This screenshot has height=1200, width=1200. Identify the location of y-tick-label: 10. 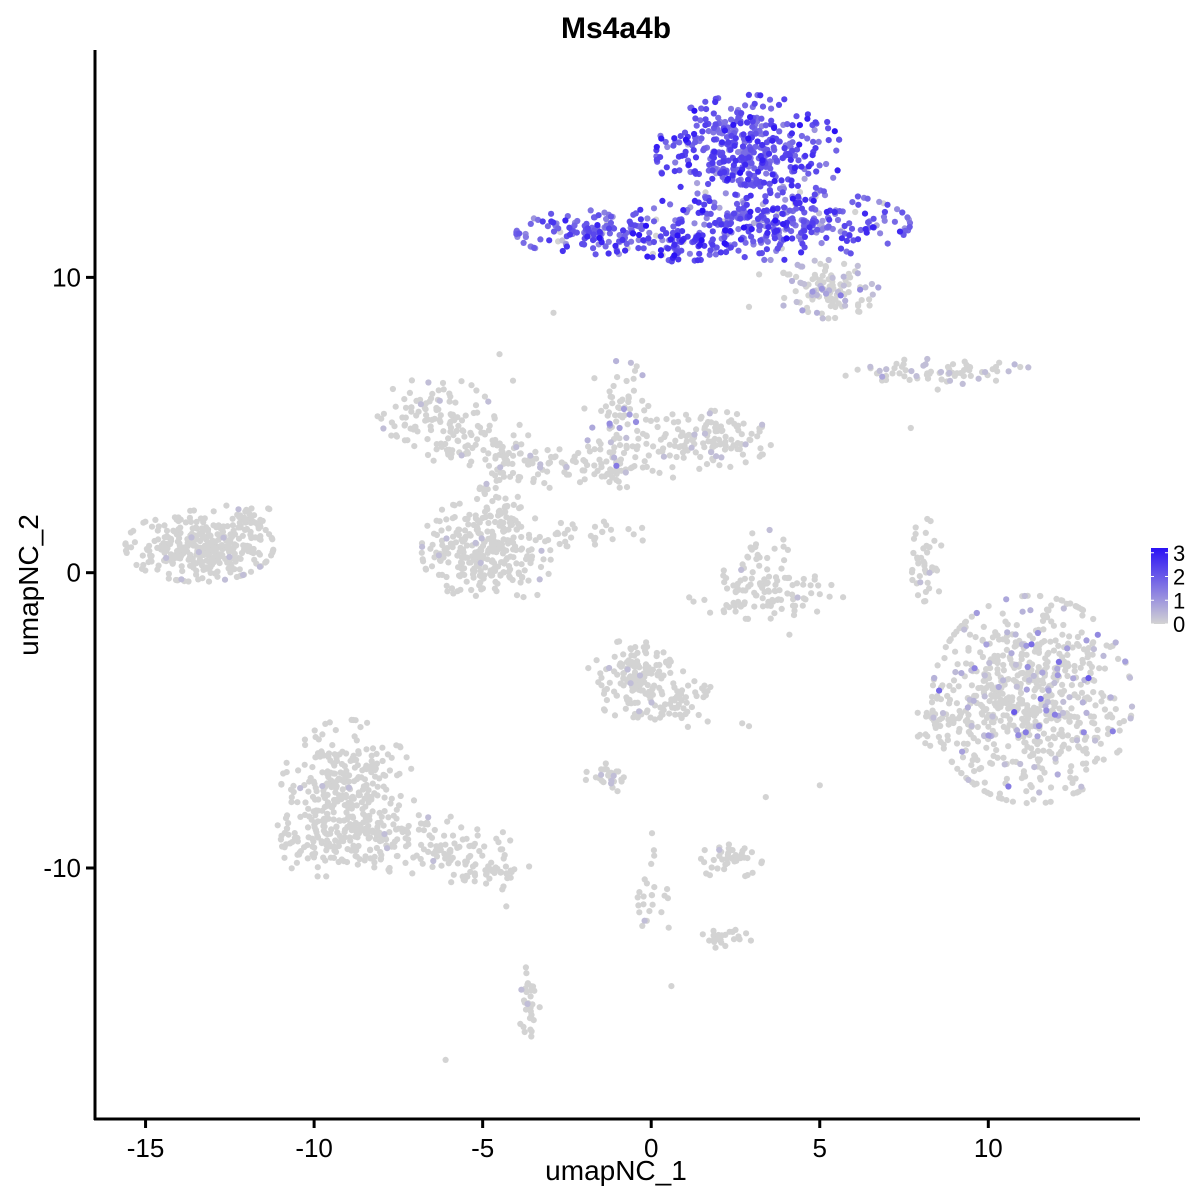
(66, 277).